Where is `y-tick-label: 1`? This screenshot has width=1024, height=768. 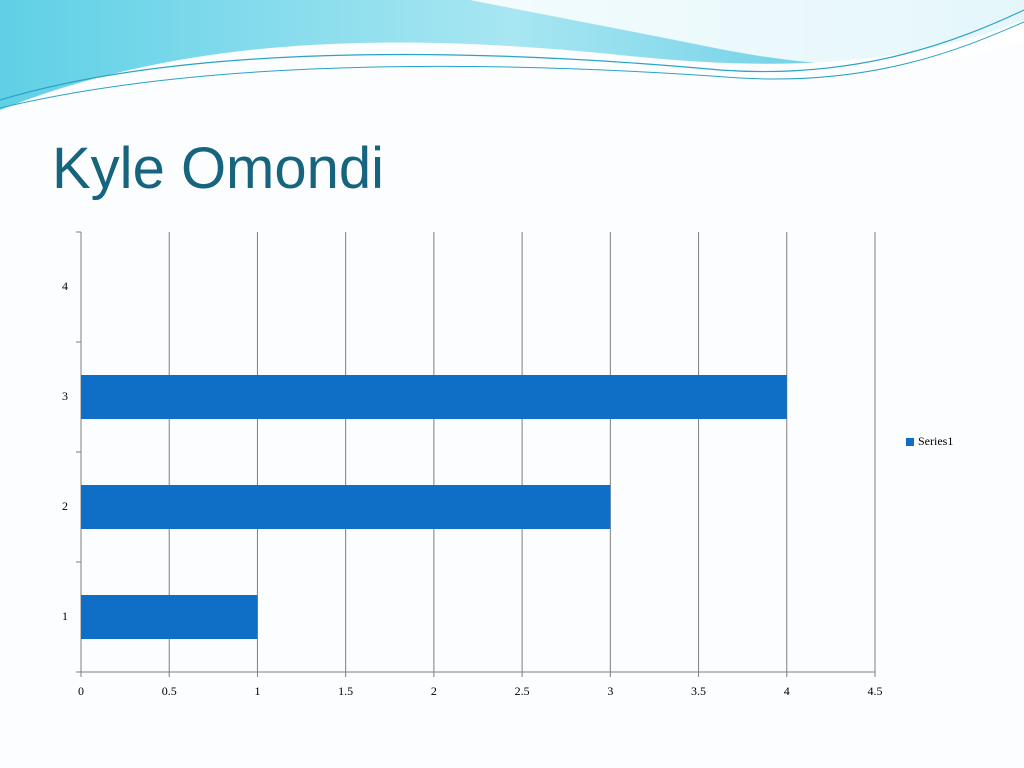
y-tick-label: 1 is located at coordinates (65, 616).